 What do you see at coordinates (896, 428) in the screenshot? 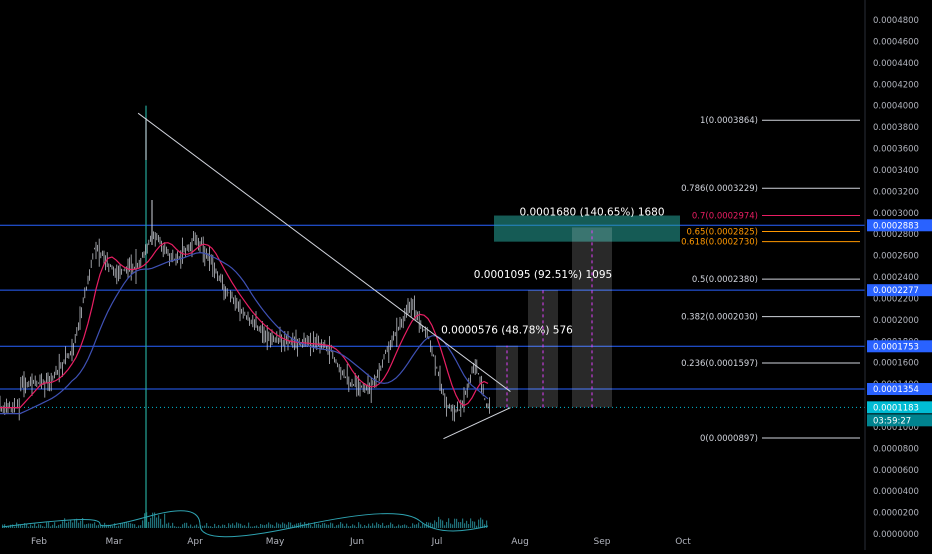
I see `y-axis-tick-label: 0.0001000` at bounding box center [896, 428].